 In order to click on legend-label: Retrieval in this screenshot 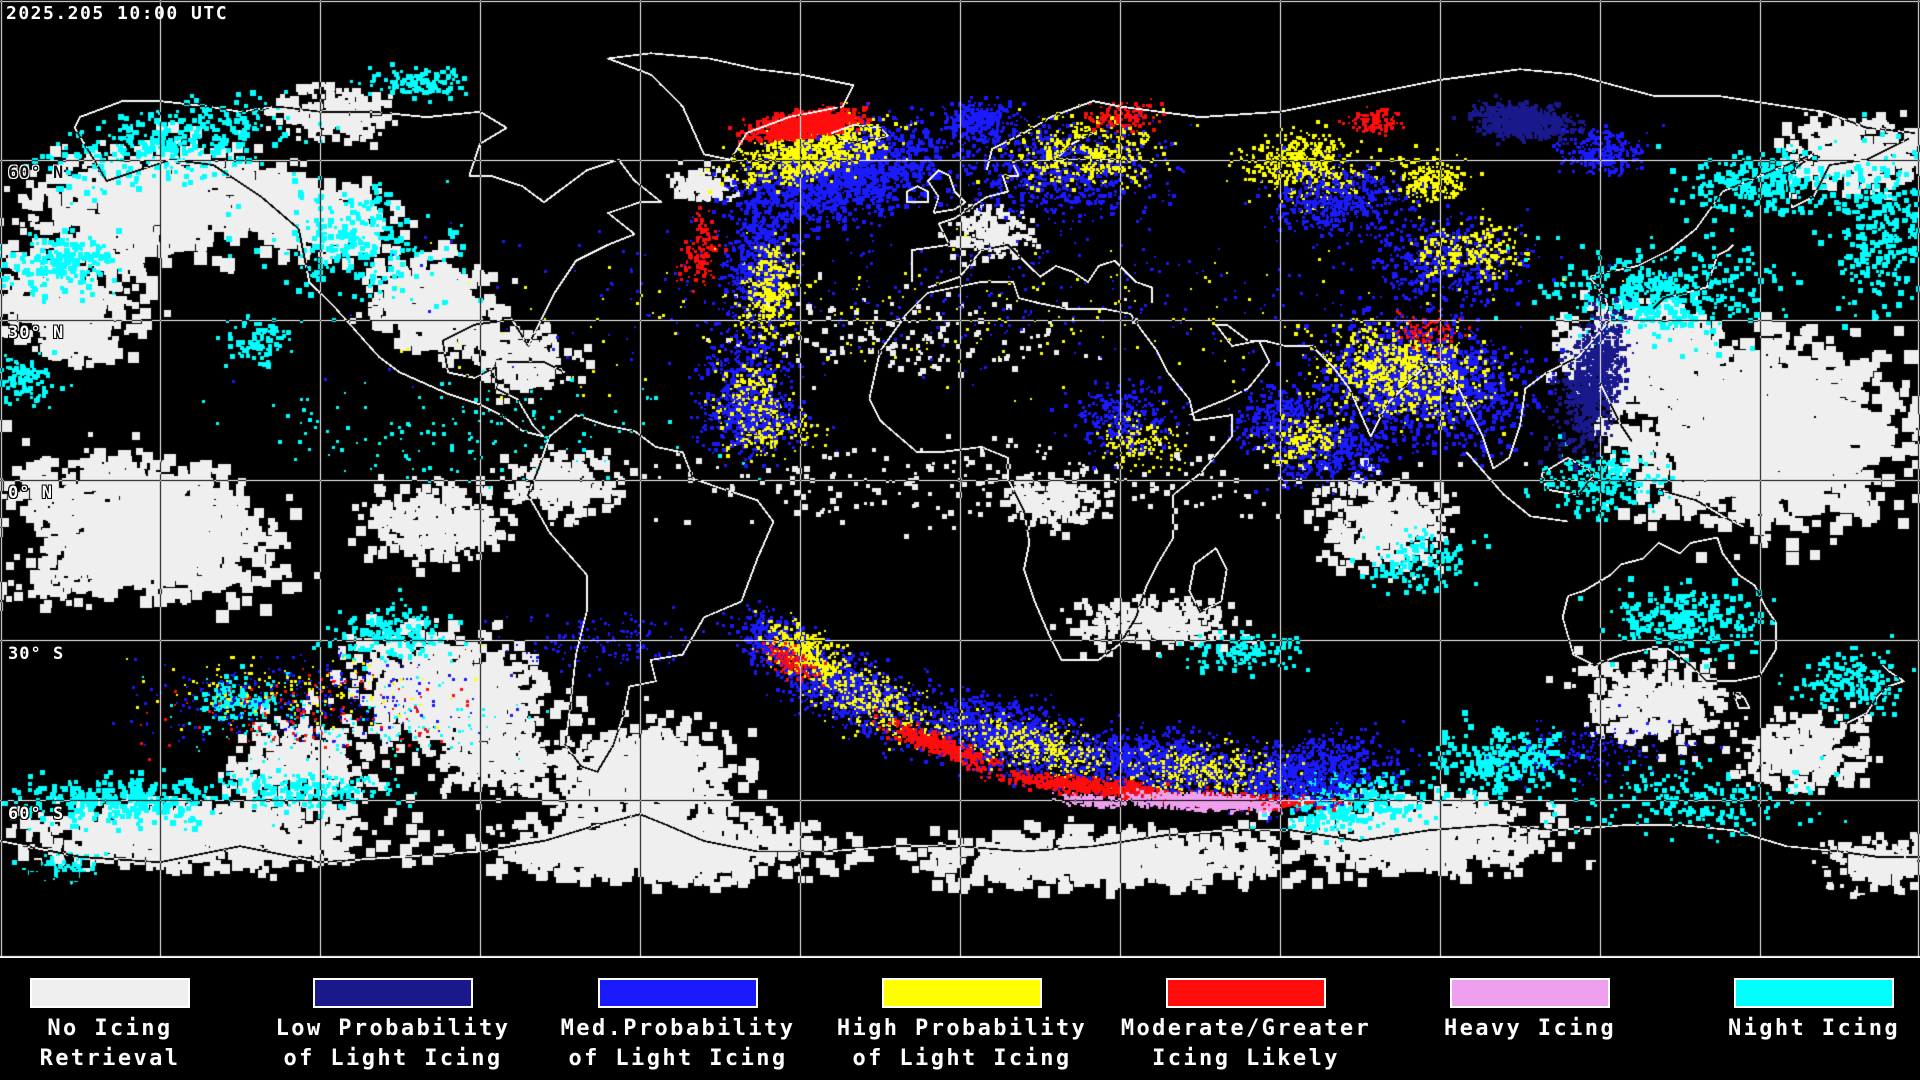, I will do `click(110, 1058)`.